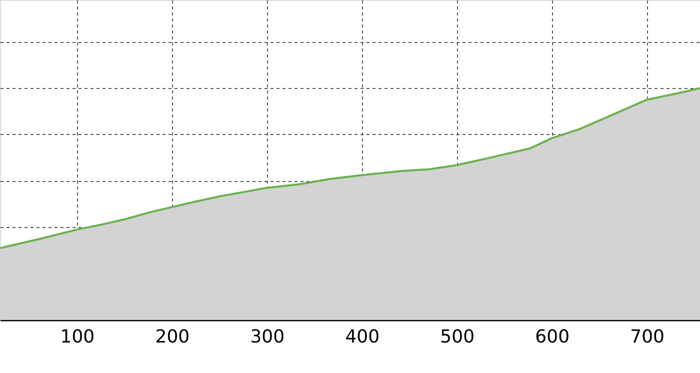 Image resolution: width=700 pixels, height=373 pixels. I want to click on x-tick-label: 700, so click(647, 337).